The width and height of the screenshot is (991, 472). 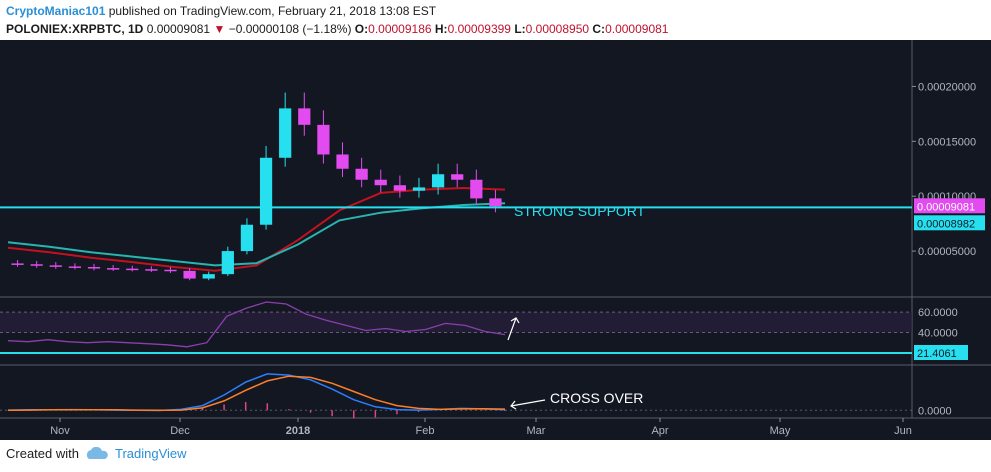 I want to click on footer: Created with TradingView, so click(x=96, y=453).